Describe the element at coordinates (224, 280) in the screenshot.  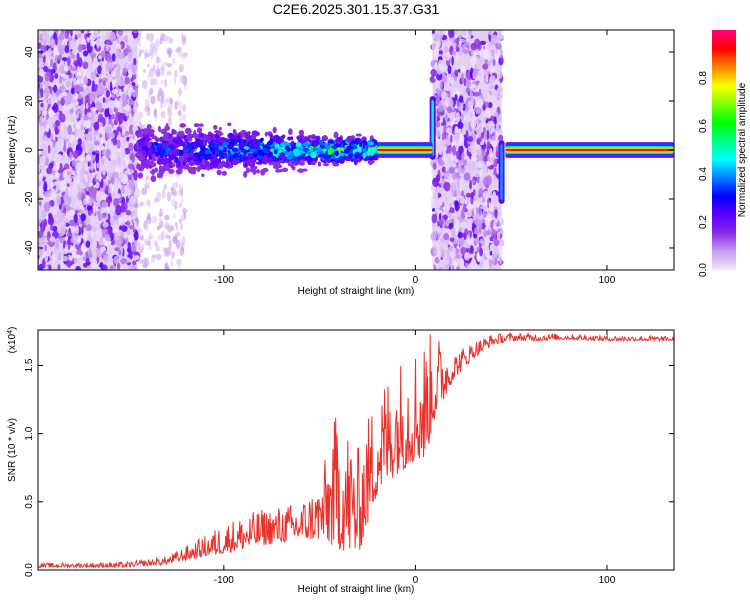
I see `x-tick-label: -100` at that location.